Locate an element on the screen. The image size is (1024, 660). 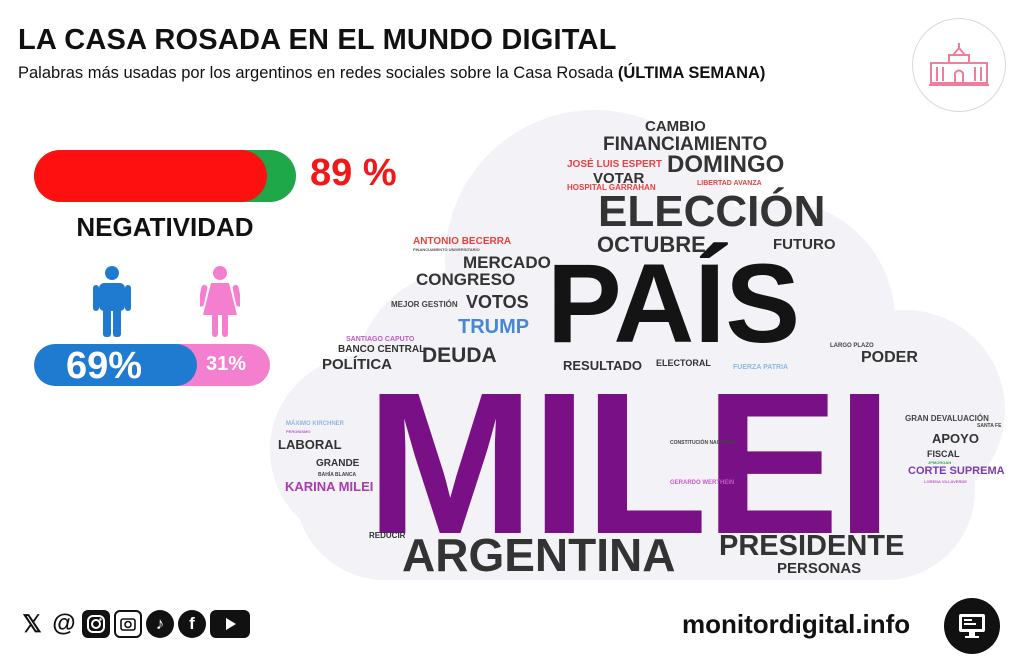
male-fill is located at coordinates (115, 365).